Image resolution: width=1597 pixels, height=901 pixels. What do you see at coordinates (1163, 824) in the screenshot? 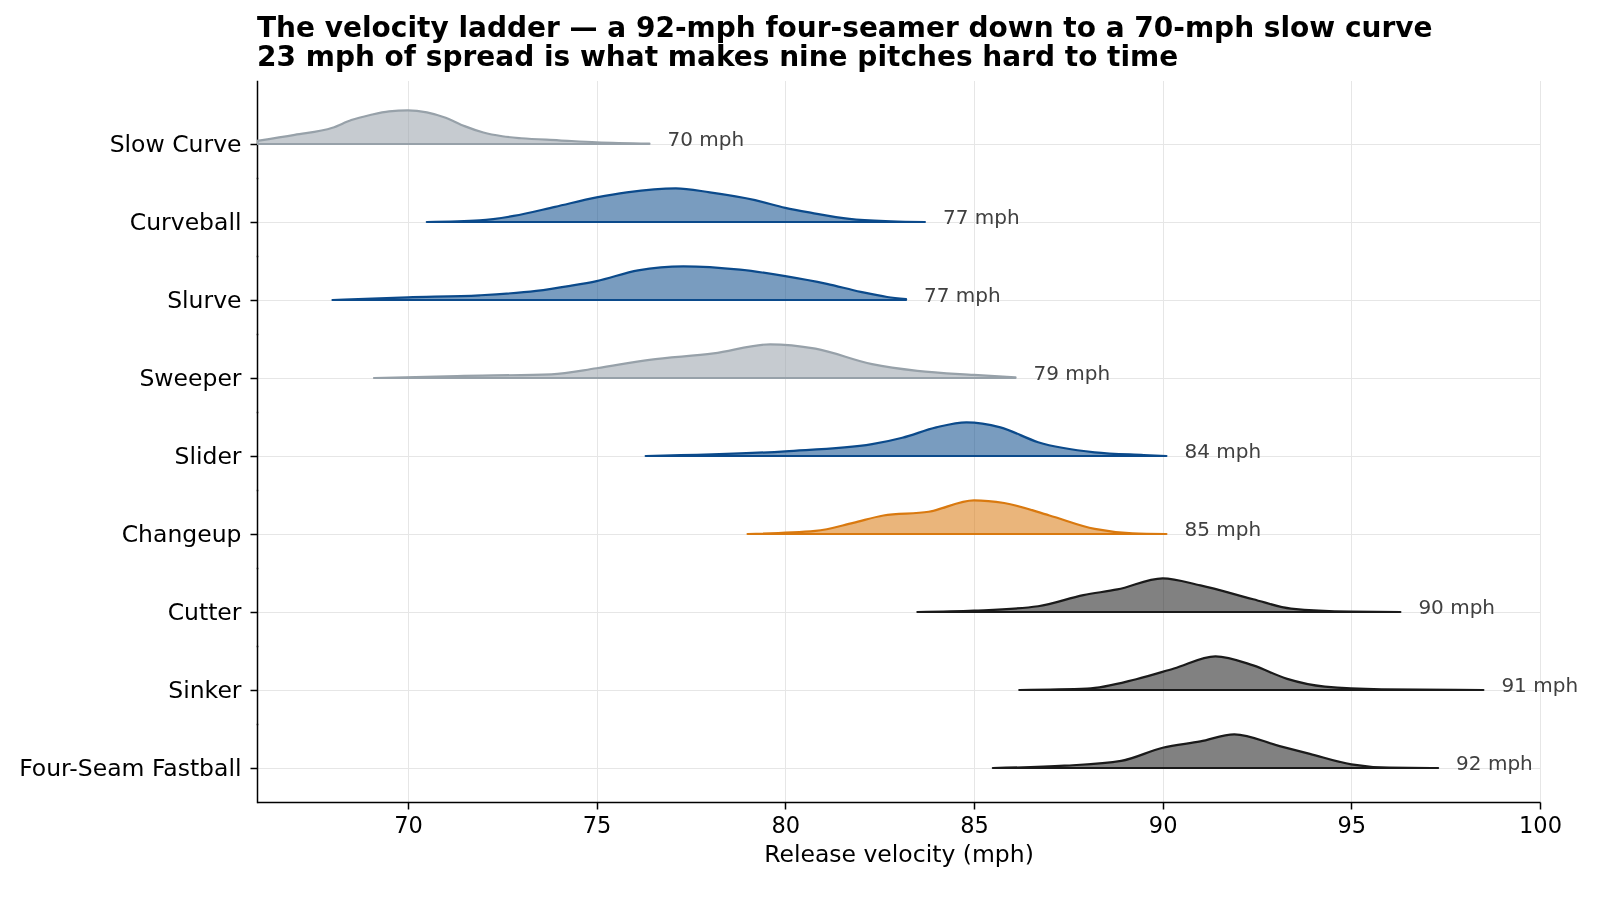
I see `x-tick-label: 90` at bounding box center [1163, 824].